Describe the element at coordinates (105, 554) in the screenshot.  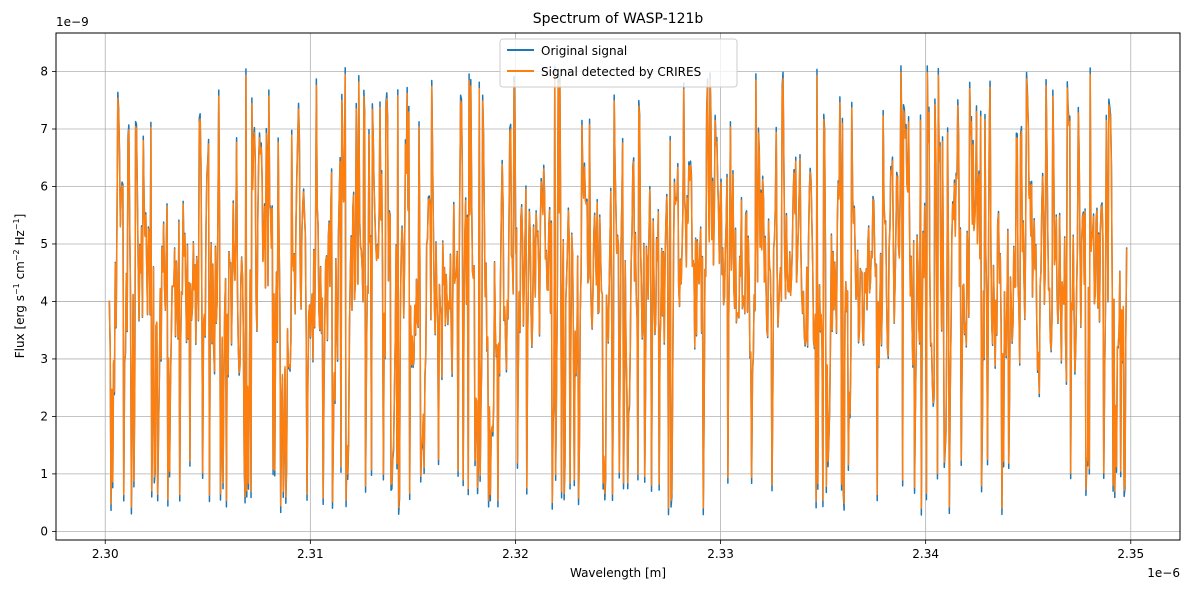
I see `x-tick-label: 2.30` at that location.